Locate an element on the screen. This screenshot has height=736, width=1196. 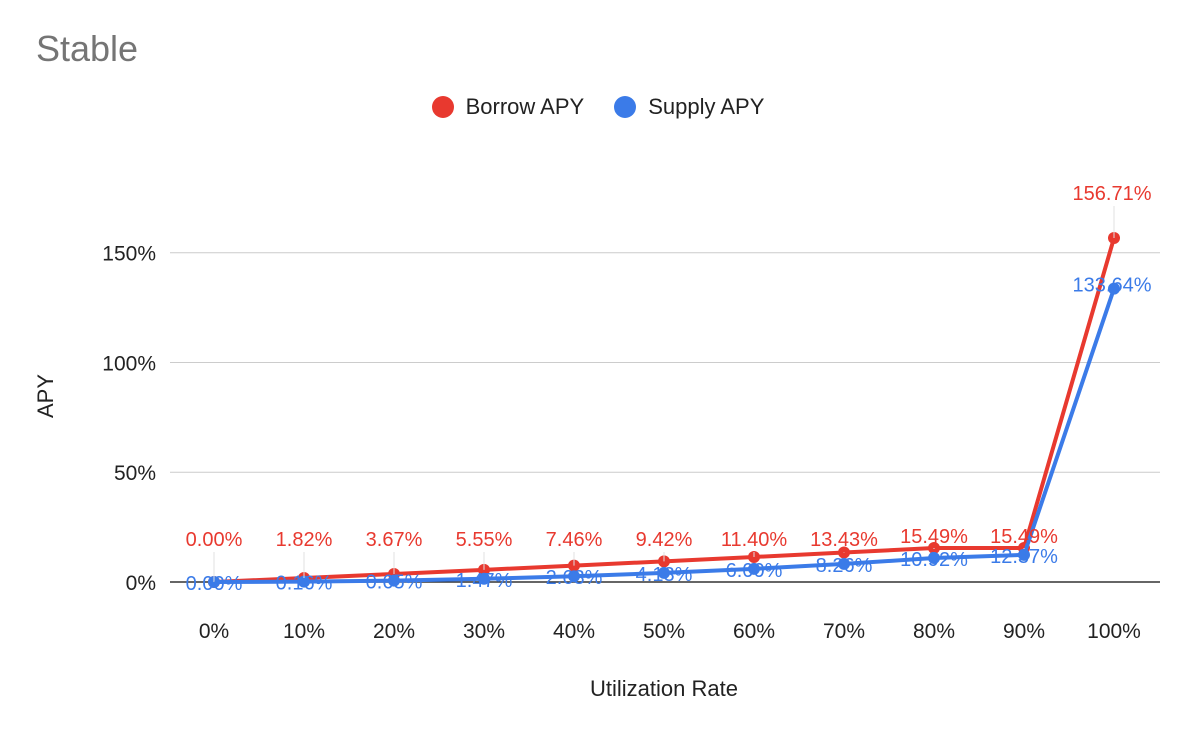
legend-label-borrow: Borrow APY is located at coordinates (525, 106).